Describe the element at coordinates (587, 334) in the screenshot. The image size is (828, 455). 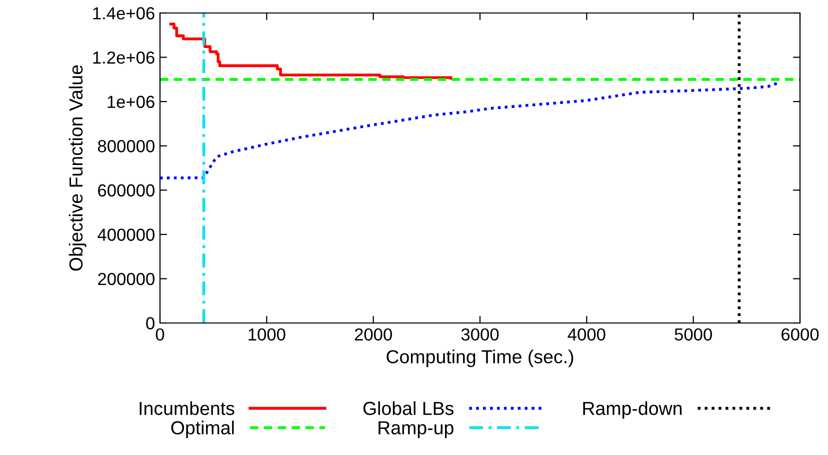
I see `x-tick-label: 4000` at that location.